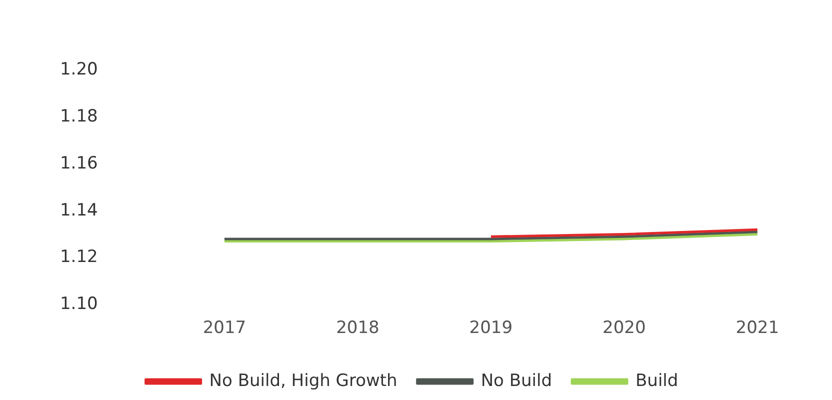 The width and height of the screenshot is (832, 400). I want to click on x-tick-label: 2017, so click(224, 328).